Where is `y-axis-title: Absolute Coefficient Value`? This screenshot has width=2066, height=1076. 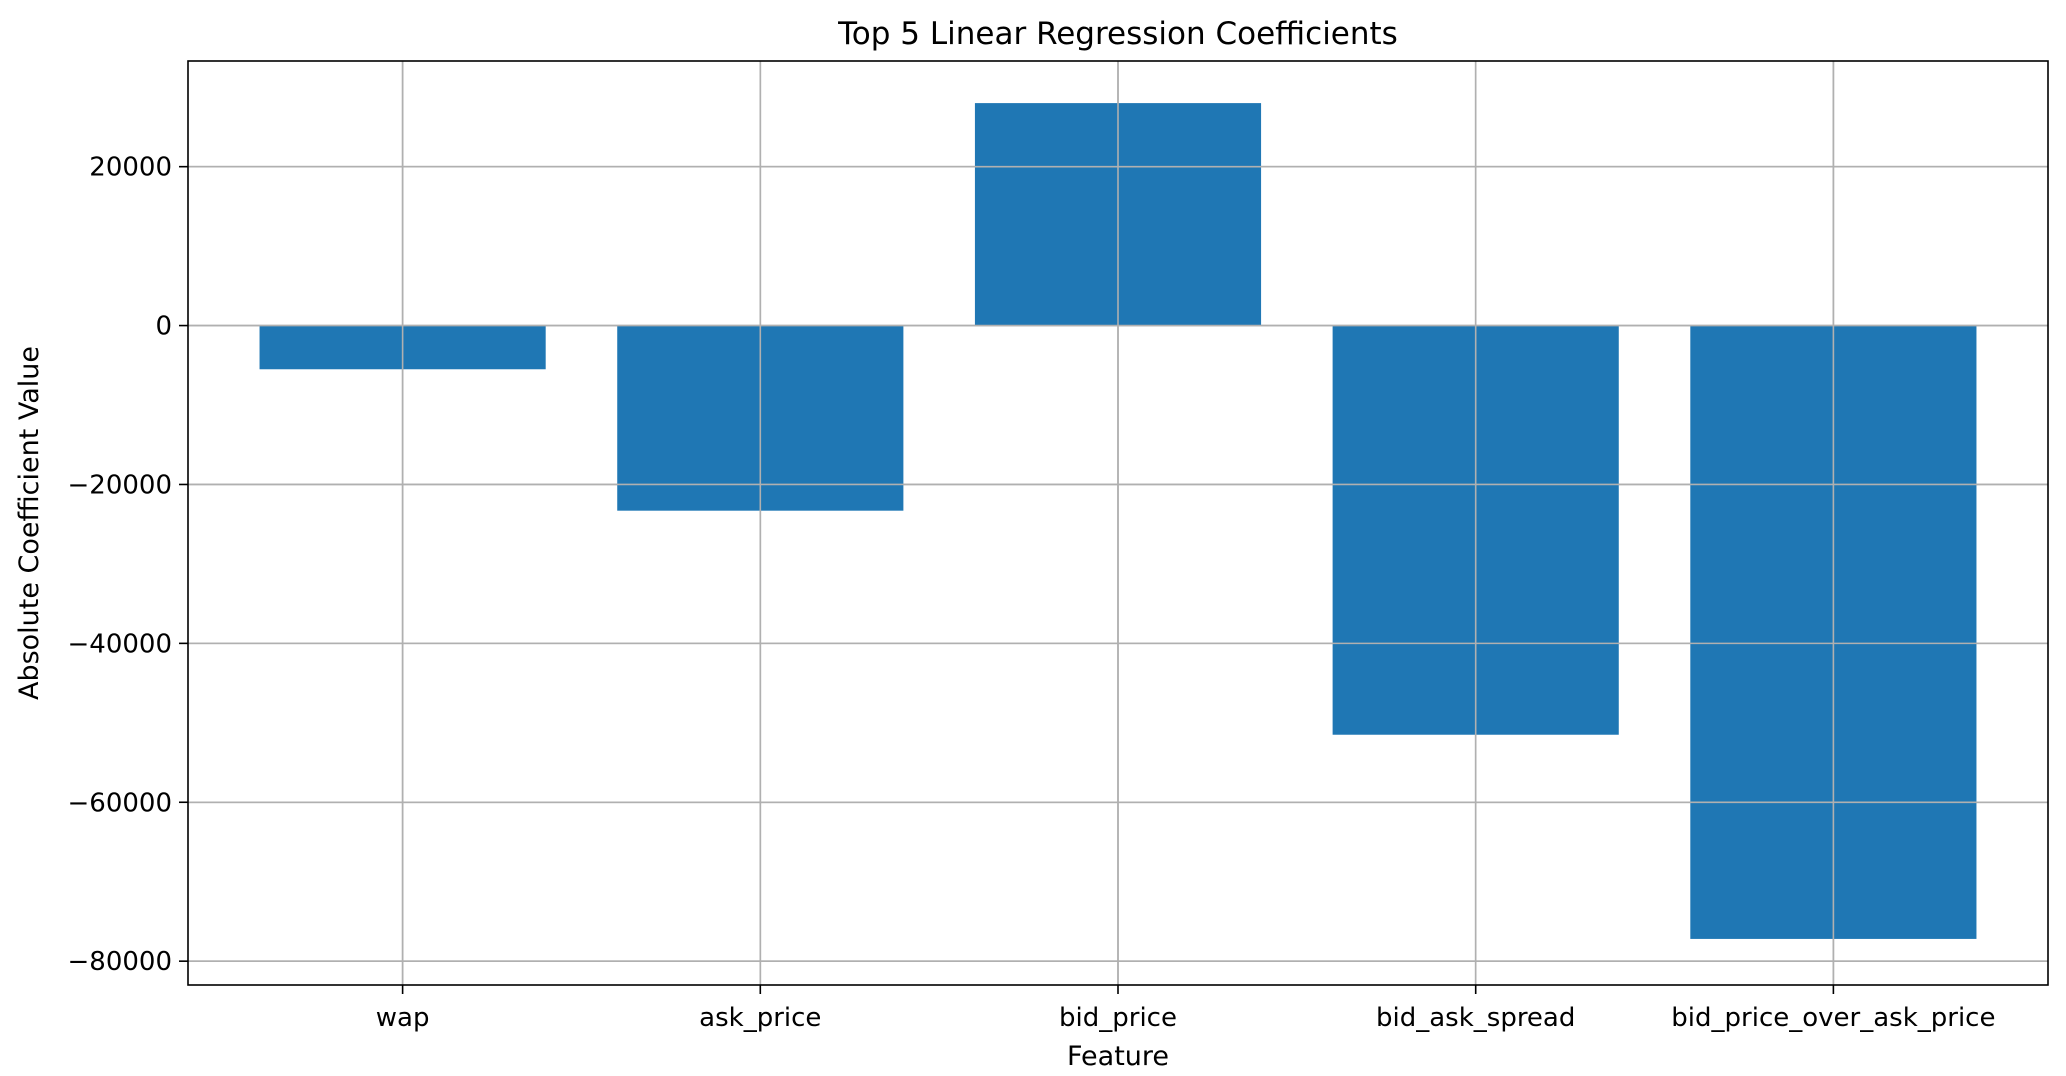
y-axis-title: Absolute Coefficient Value is located at coordinates (29, 523).